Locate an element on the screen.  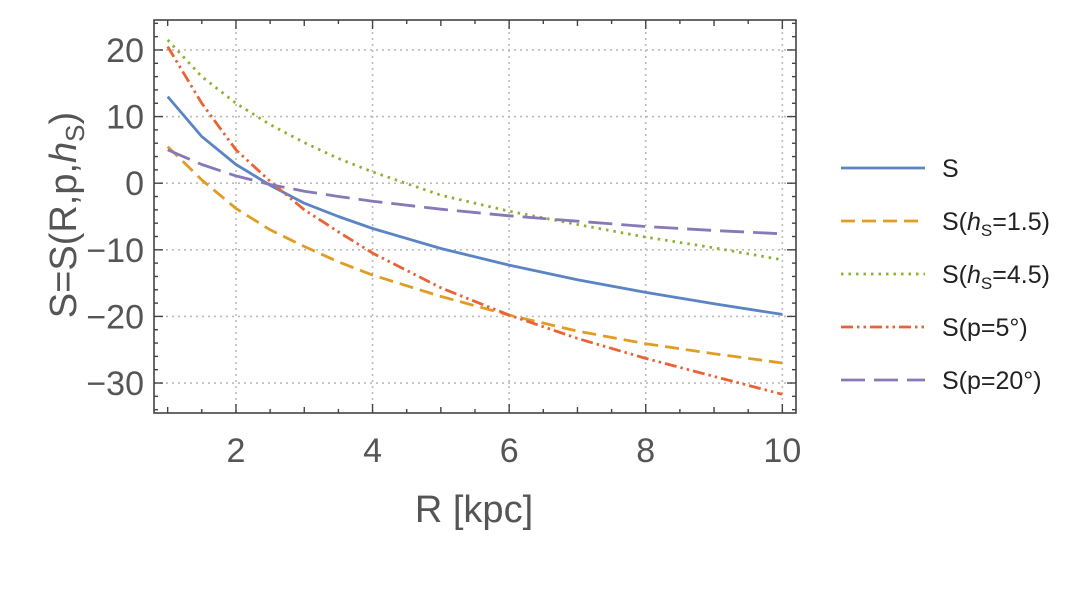
legend-label-3: S(p=5°) is located at coordinates (985, 328).